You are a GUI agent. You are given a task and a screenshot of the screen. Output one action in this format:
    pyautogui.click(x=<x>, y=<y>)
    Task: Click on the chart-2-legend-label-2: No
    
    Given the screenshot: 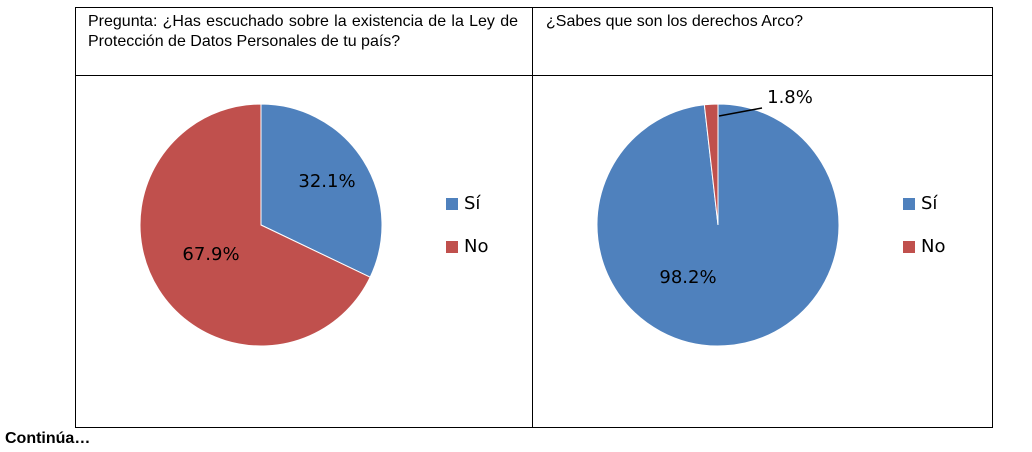 What is the action you would take?
    pyautogui.click(x=933, y=246)
    